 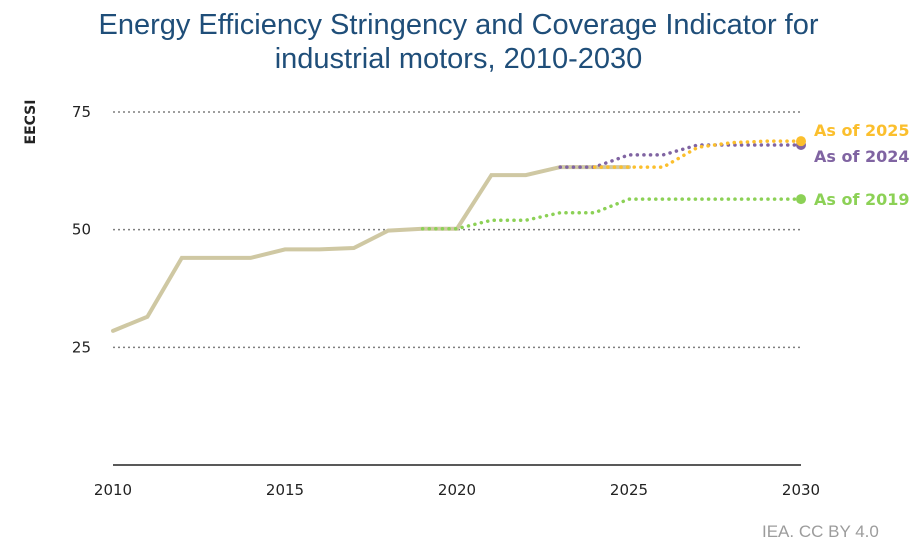 What do you see at coordinates (862, 130) in the screenshot?
I see `series-label-as-of-2025: As of 2025` at bounding box center [862, 130].